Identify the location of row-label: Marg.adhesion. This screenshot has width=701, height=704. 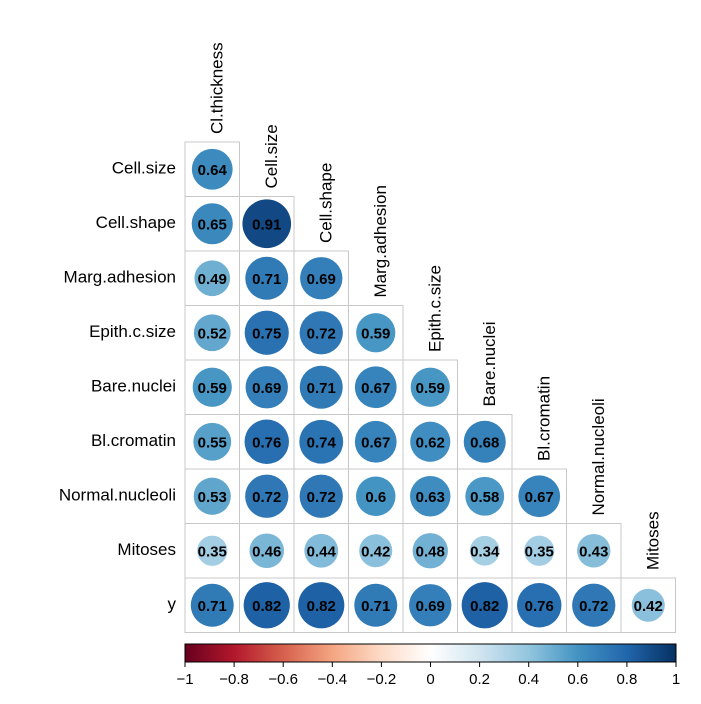
(120, 277).